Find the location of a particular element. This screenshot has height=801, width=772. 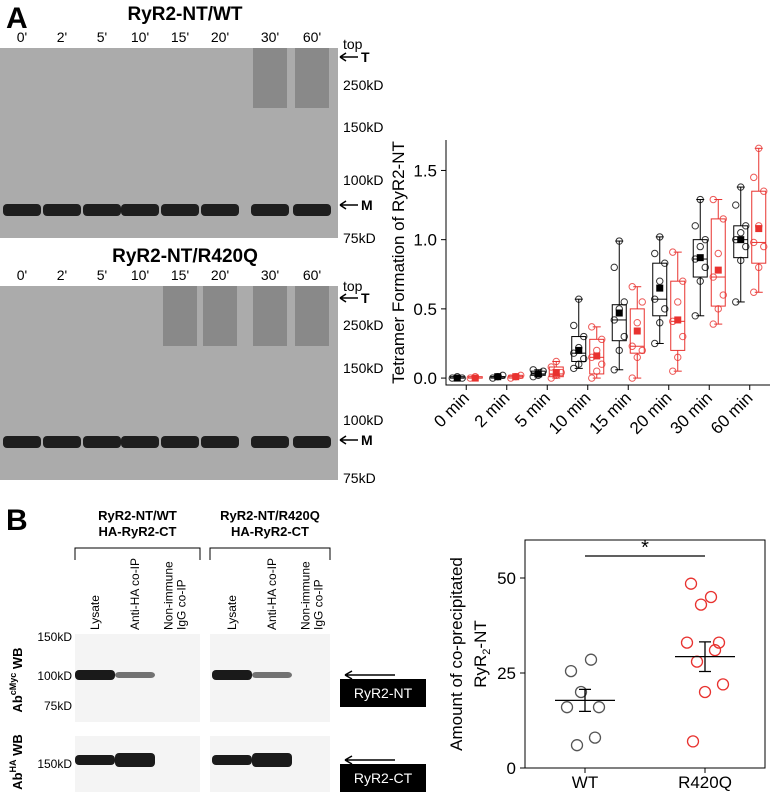

y-axis-label-line: Amount of co-precipitated is located at coordinates (456, 654).